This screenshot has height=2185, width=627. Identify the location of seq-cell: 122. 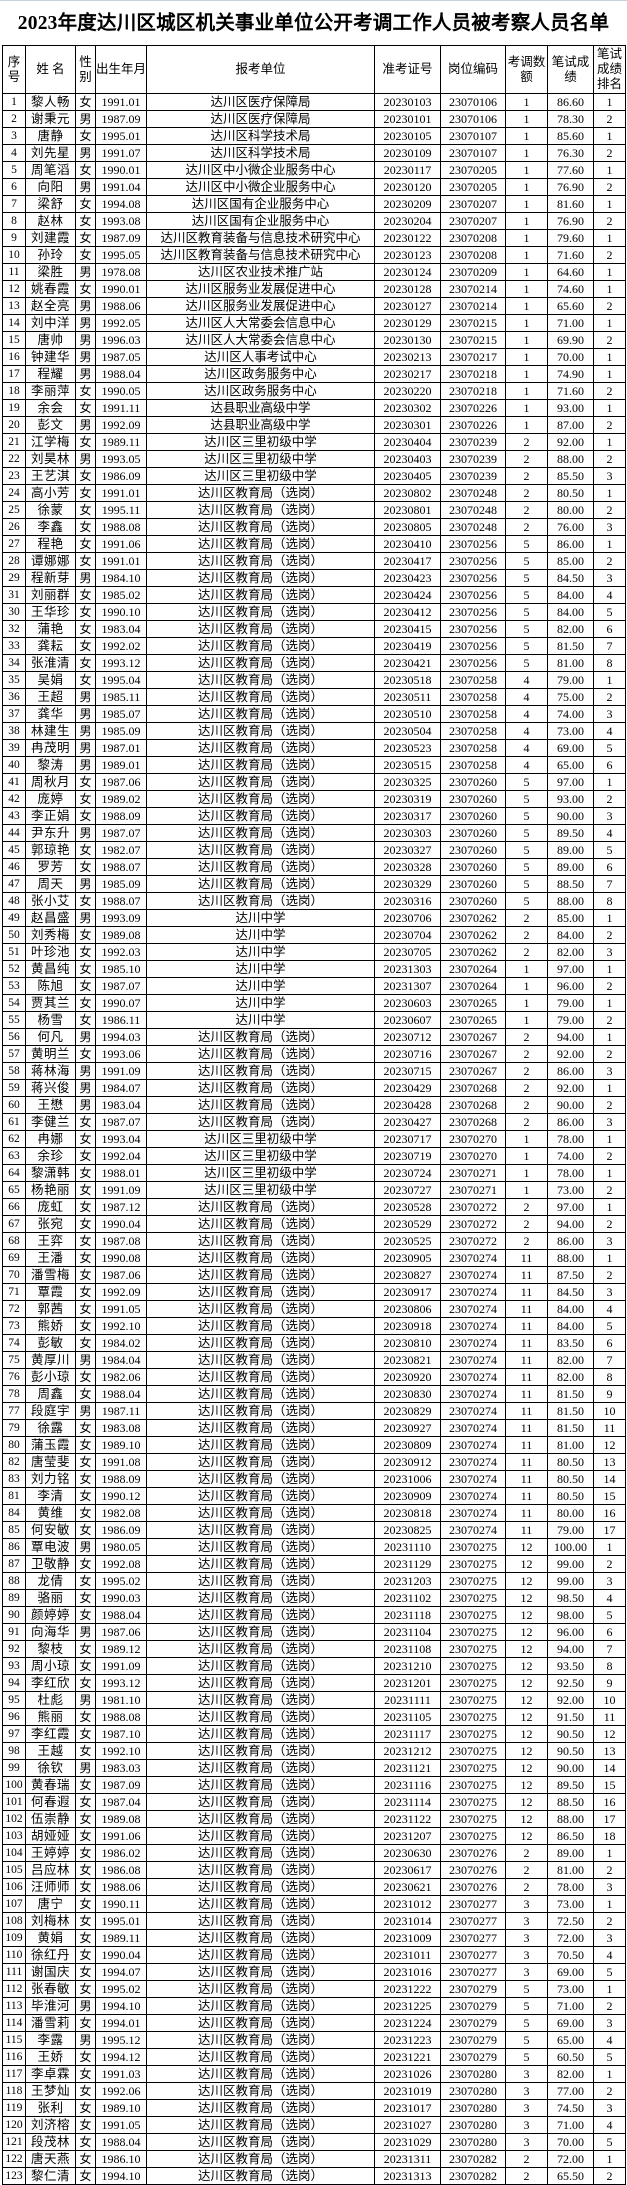
(14, 2159).